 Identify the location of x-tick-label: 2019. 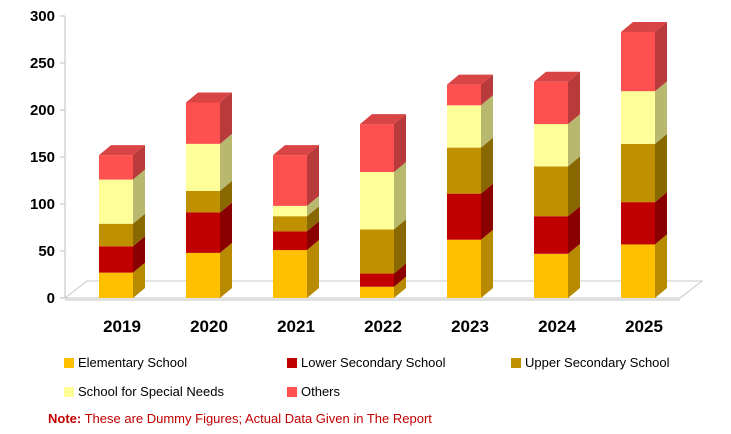
(122, 326).